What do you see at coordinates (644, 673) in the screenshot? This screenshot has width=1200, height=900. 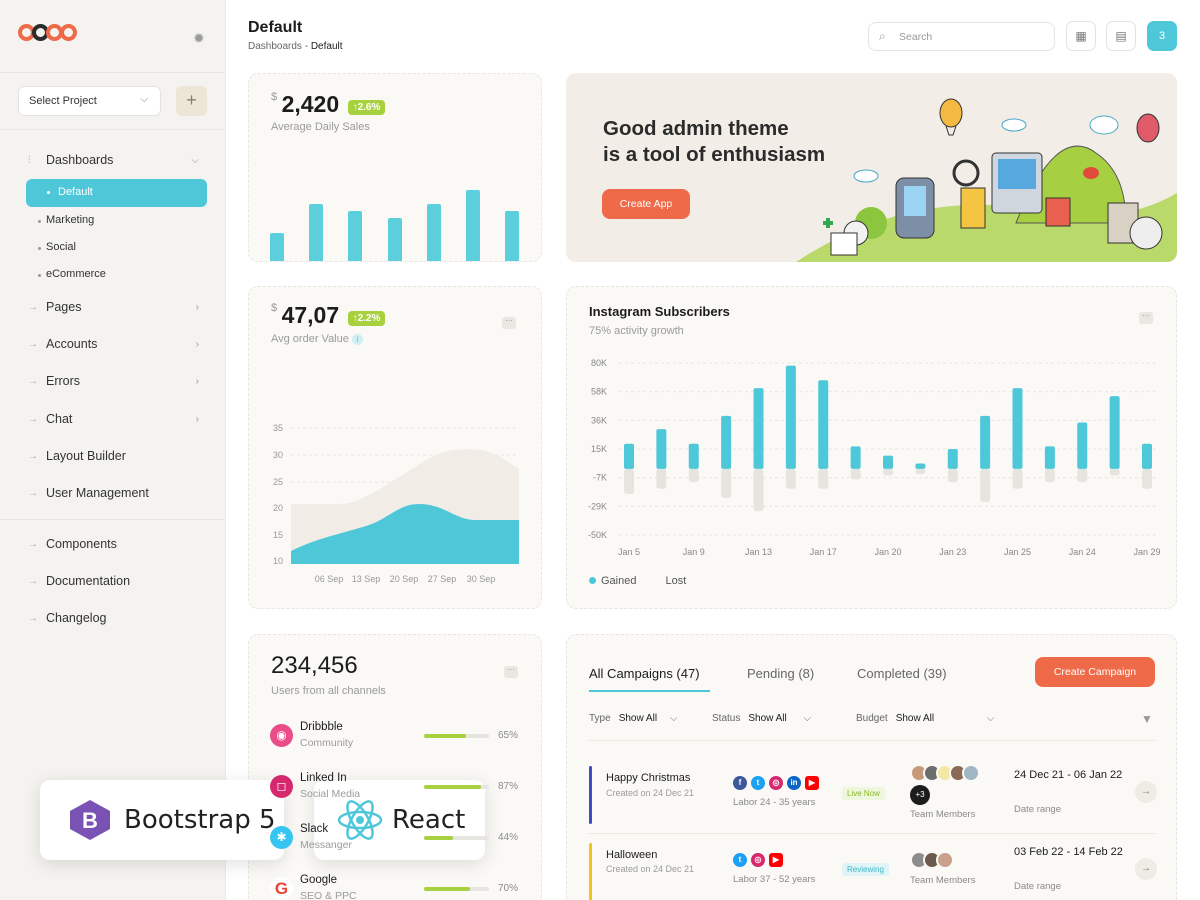 I see `tab-all-campaigns: All Campaigns (47)` at bounding box center [644, 673].